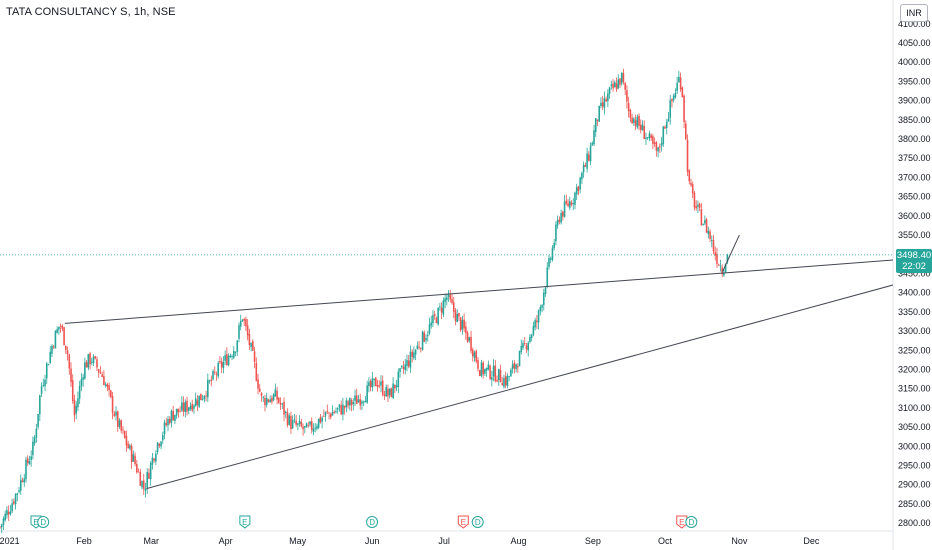 This screenshot has height=550, width=932. I want to click on currency-badge: INR, so click(914, 13).